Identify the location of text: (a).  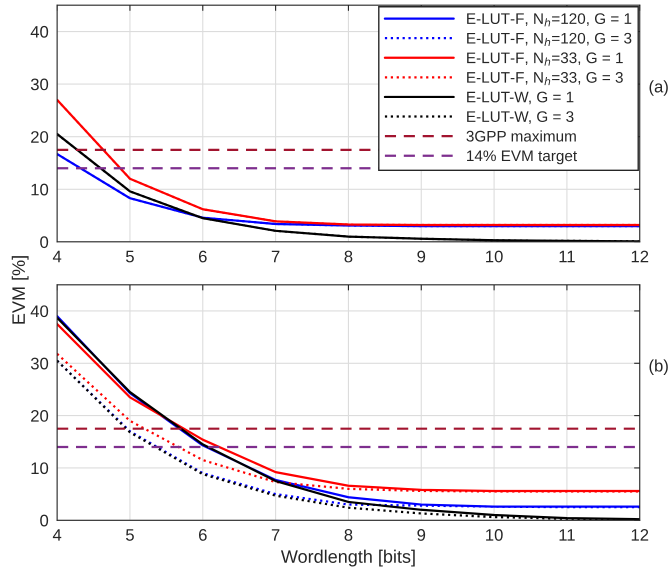
(659, 88).